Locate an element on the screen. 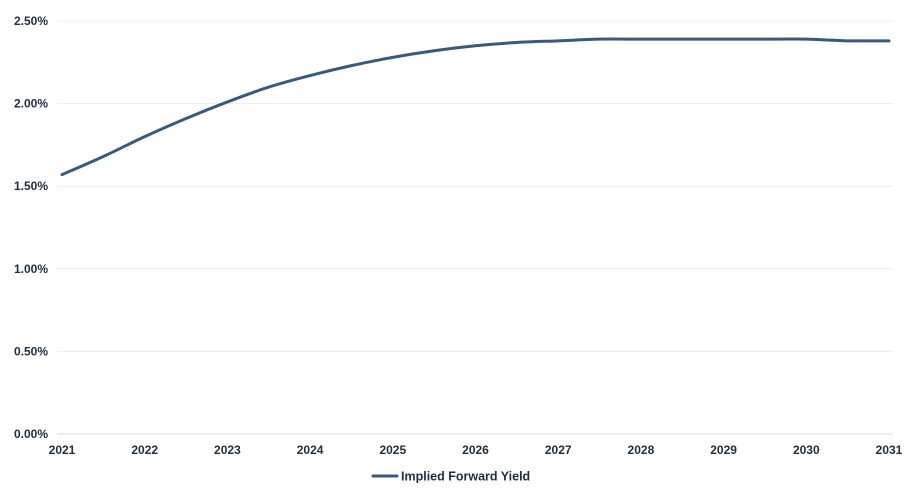 The image size is (921, 495). x-tick-label: 2022 is located at coordinates (144, 450).